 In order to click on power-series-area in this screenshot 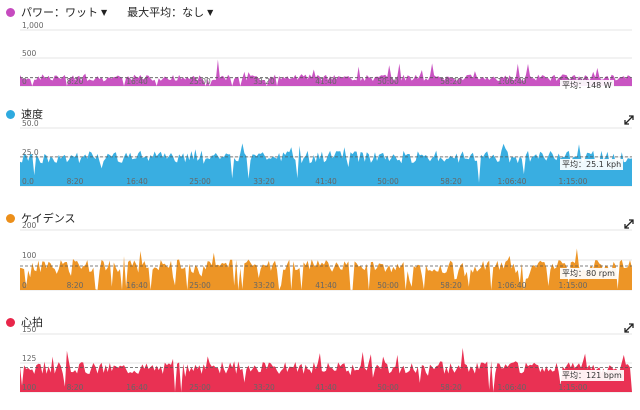, I will do `click(326, 72)`.